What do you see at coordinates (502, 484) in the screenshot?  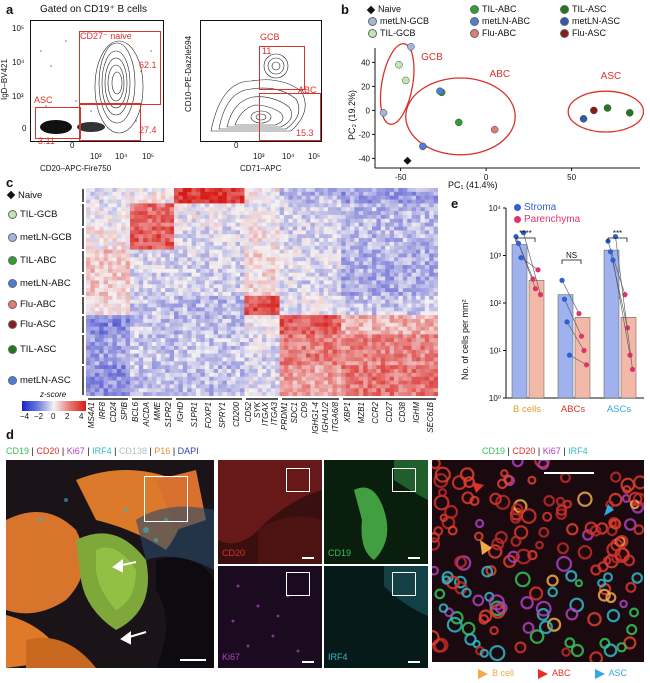 I see `cell` at bounding box center [502, 484].